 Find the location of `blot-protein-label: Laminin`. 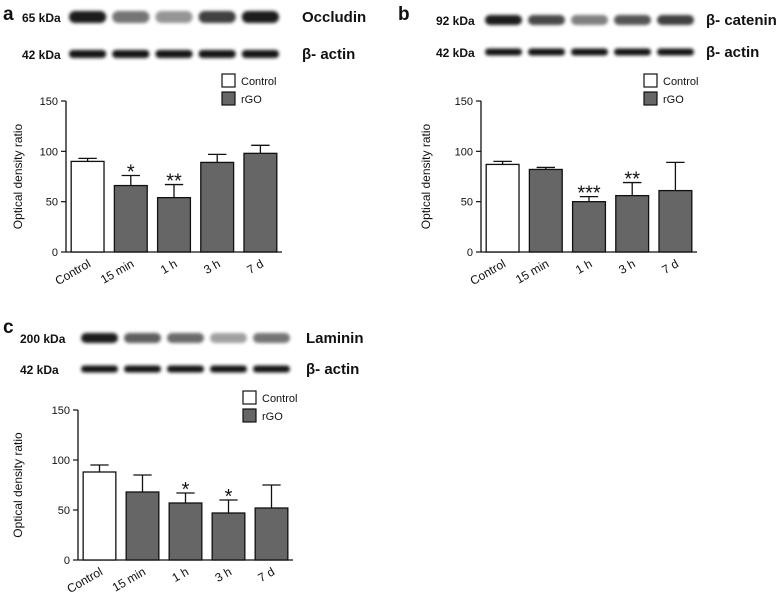

blot-protein-label: Laminin is located at coordinates (335, 338).